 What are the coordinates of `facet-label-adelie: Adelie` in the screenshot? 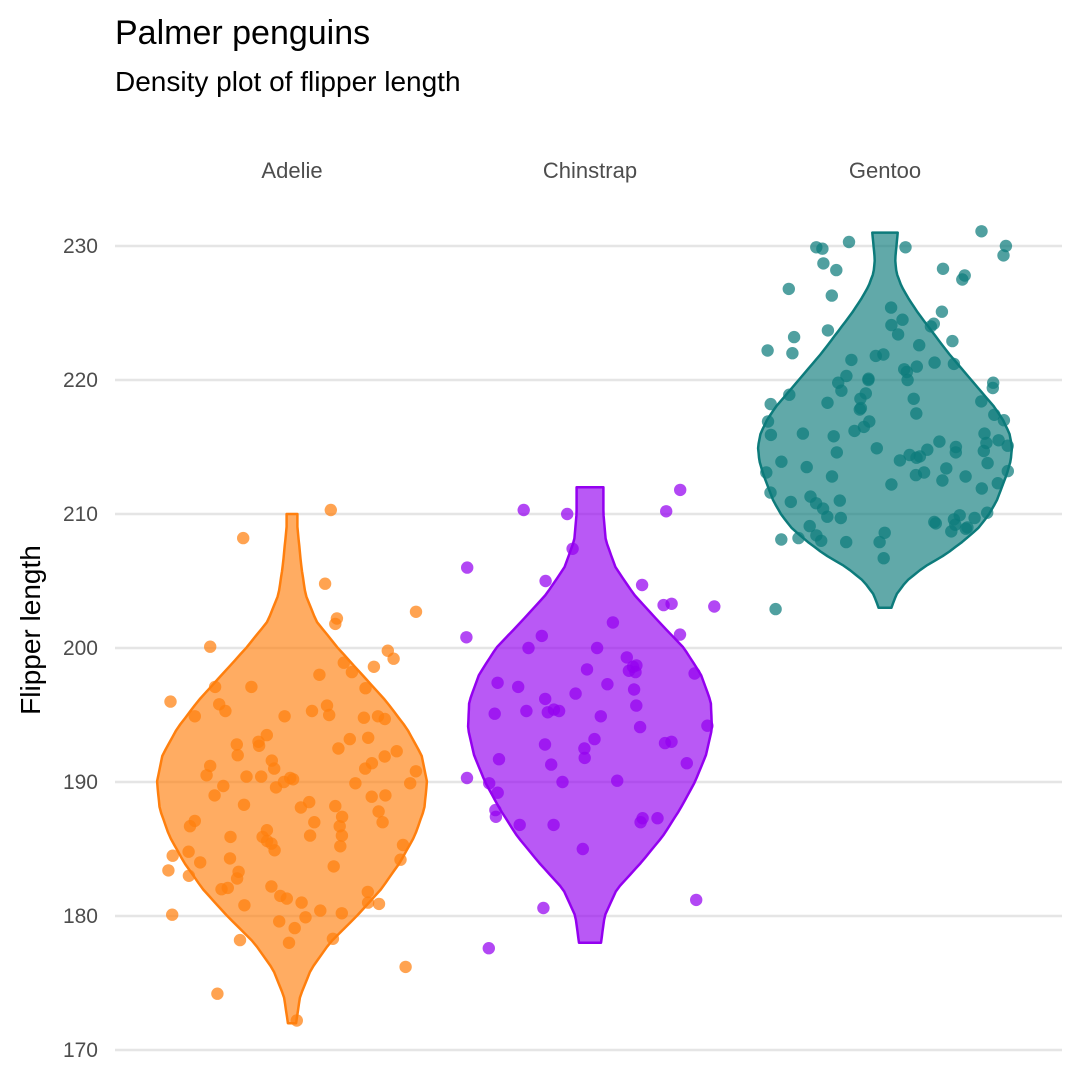 It's located at (291, 170).